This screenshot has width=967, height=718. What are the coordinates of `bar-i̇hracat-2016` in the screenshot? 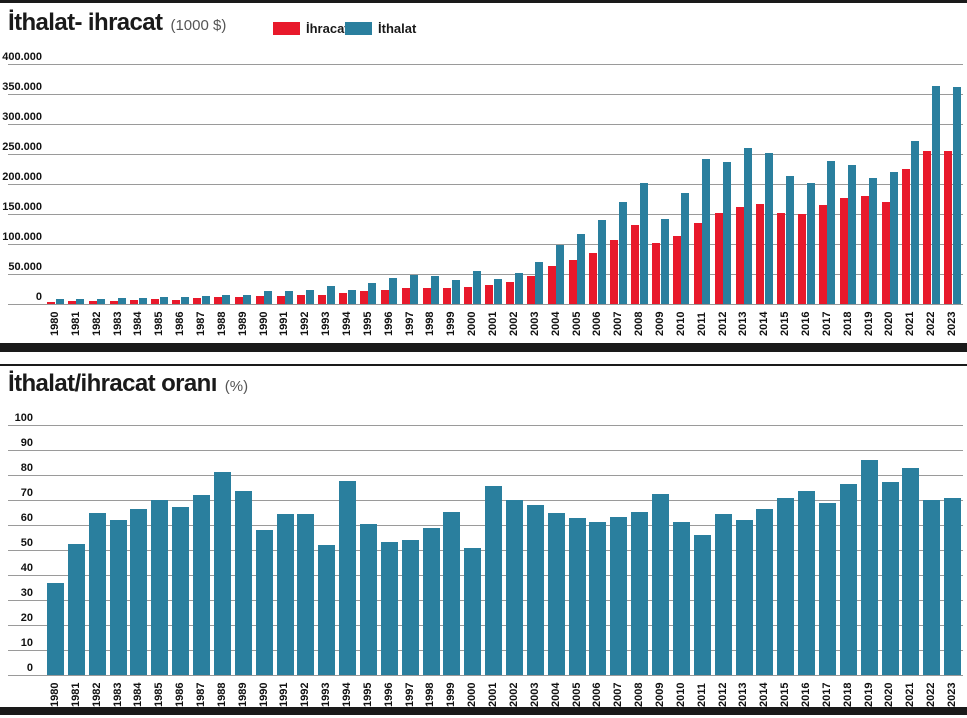 It's located at (802, 259).